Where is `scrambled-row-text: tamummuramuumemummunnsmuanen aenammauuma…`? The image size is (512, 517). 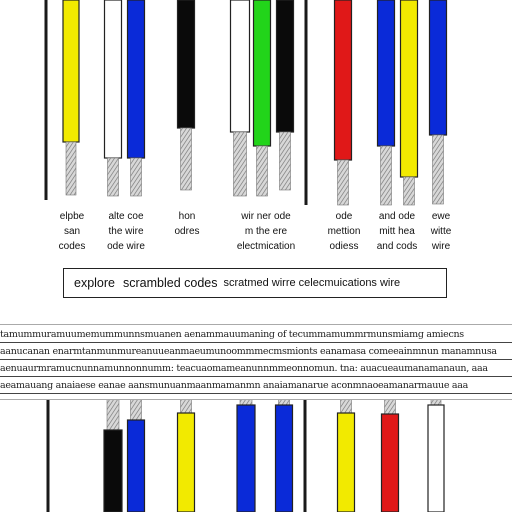 scrambled-row-text: tamummuramuumemummunnsmuanen aenammauuma… is located at coordinates (232, 334).